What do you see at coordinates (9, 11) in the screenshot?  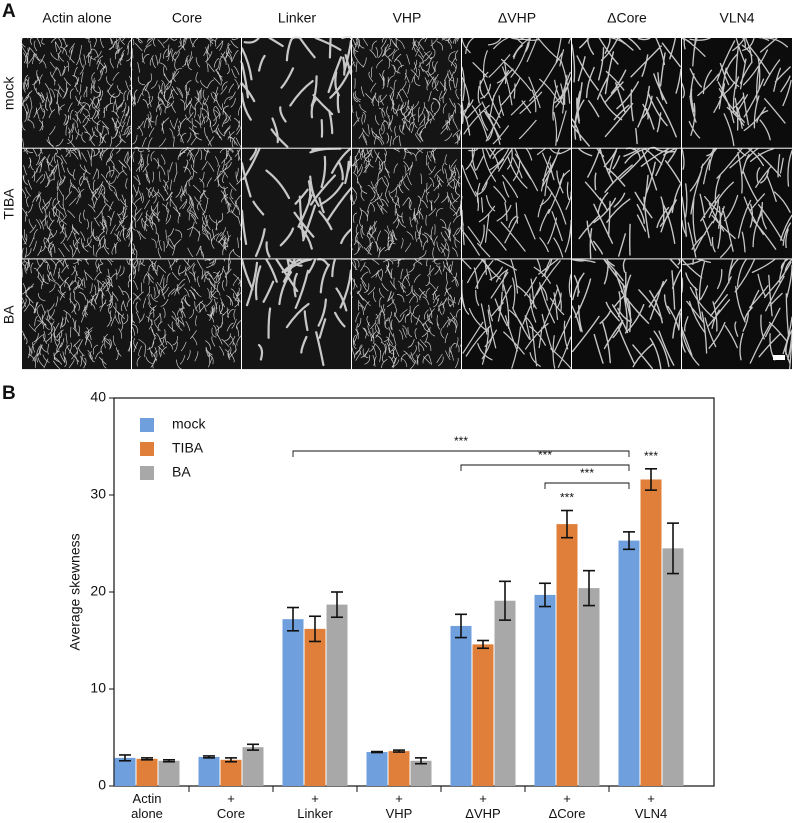 I see `panel-label: A` at bounding box center [9, 11].